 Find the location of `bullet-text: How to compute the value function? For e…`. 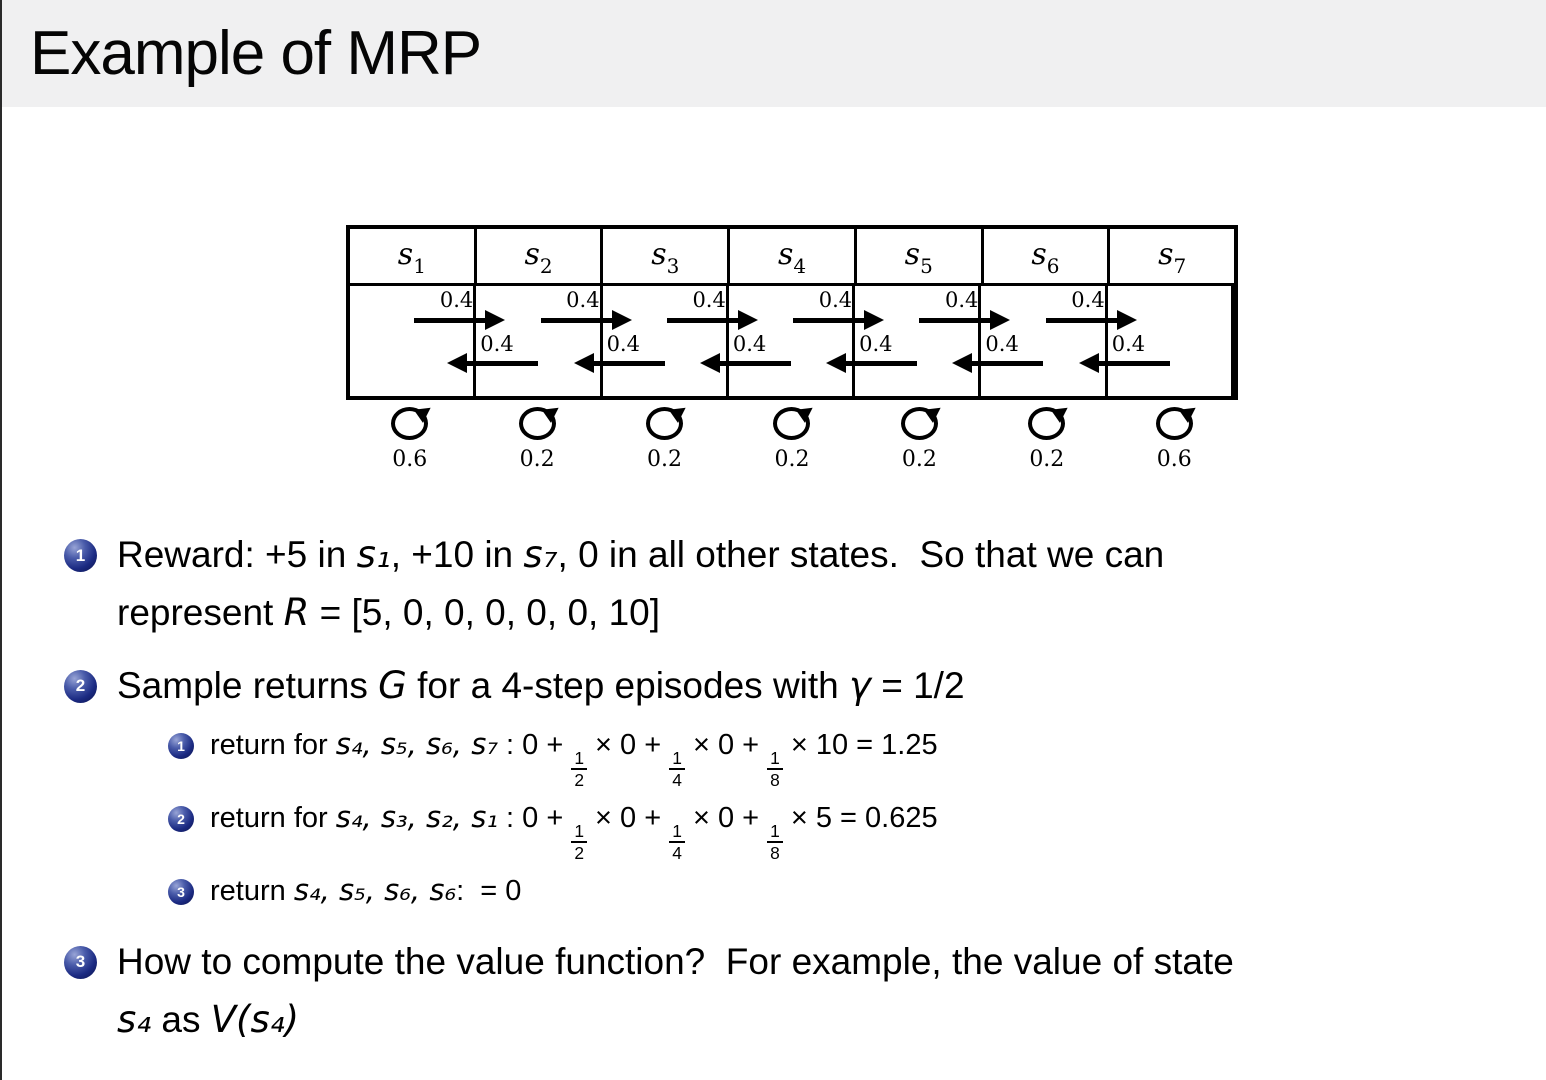

bullet-text: How to compute the value function? For e… is located at coordinates (675, 991).